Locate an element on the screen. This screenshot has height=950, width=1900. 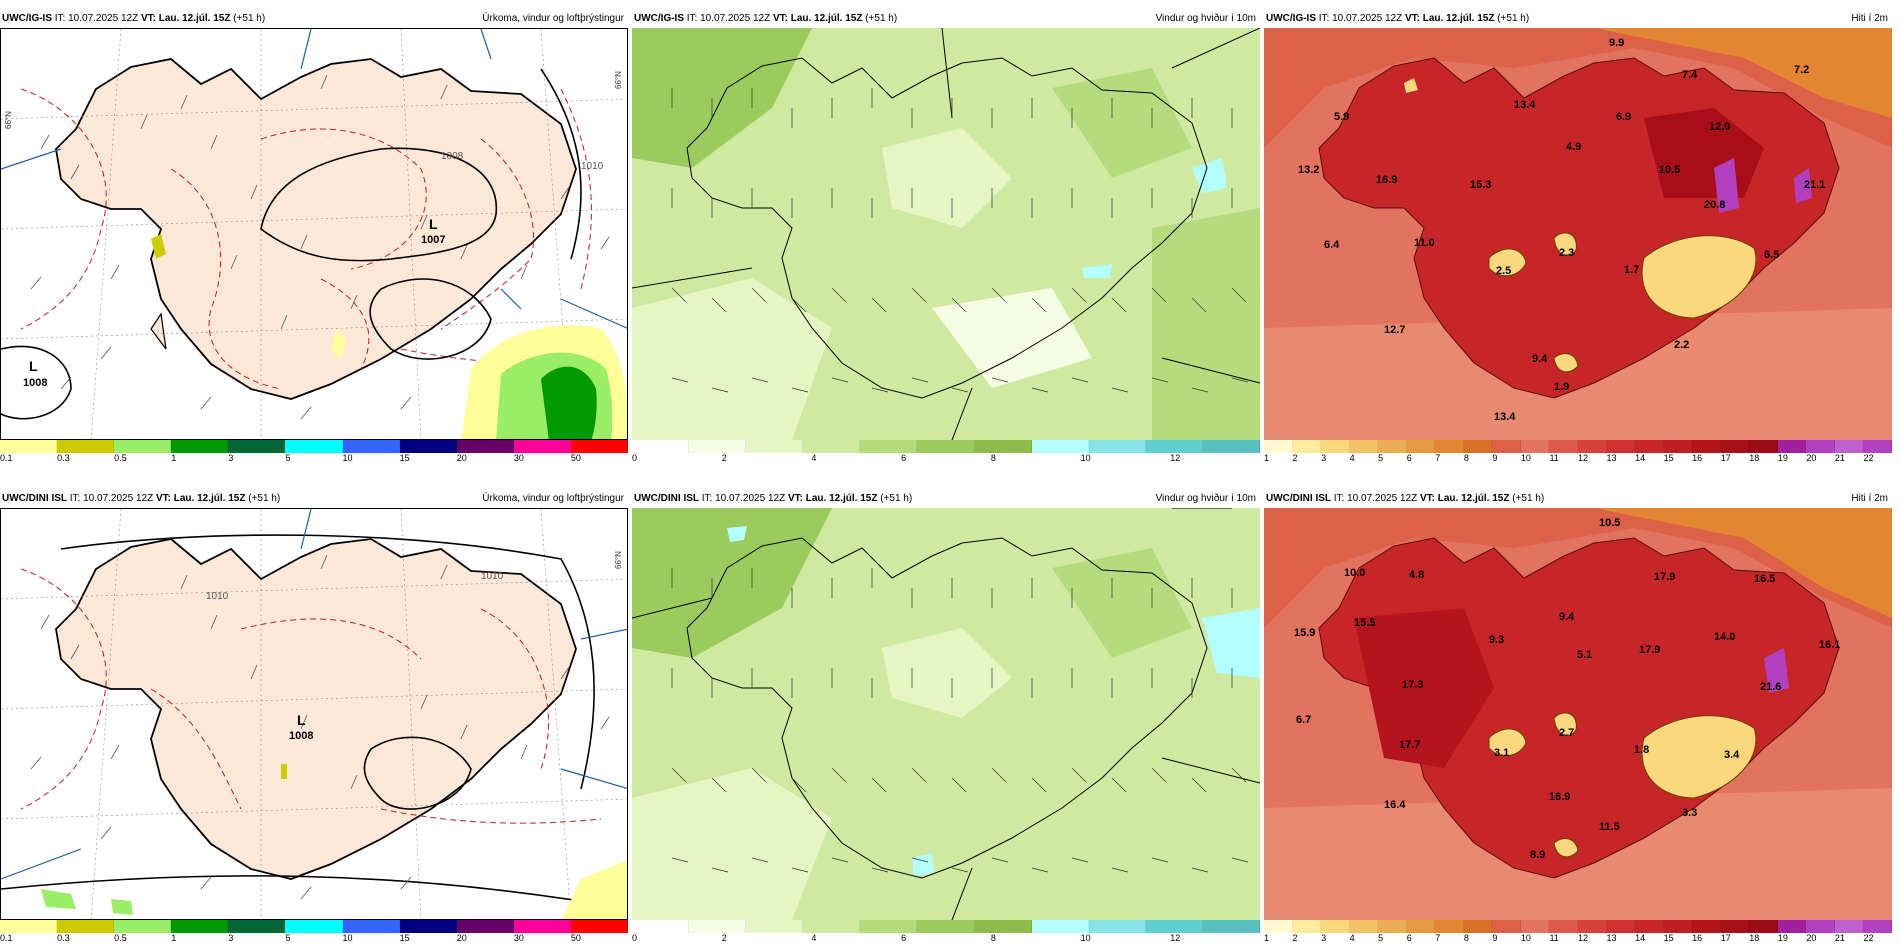
temperature-label: 16.9 is located at coordinates (1386, 180).